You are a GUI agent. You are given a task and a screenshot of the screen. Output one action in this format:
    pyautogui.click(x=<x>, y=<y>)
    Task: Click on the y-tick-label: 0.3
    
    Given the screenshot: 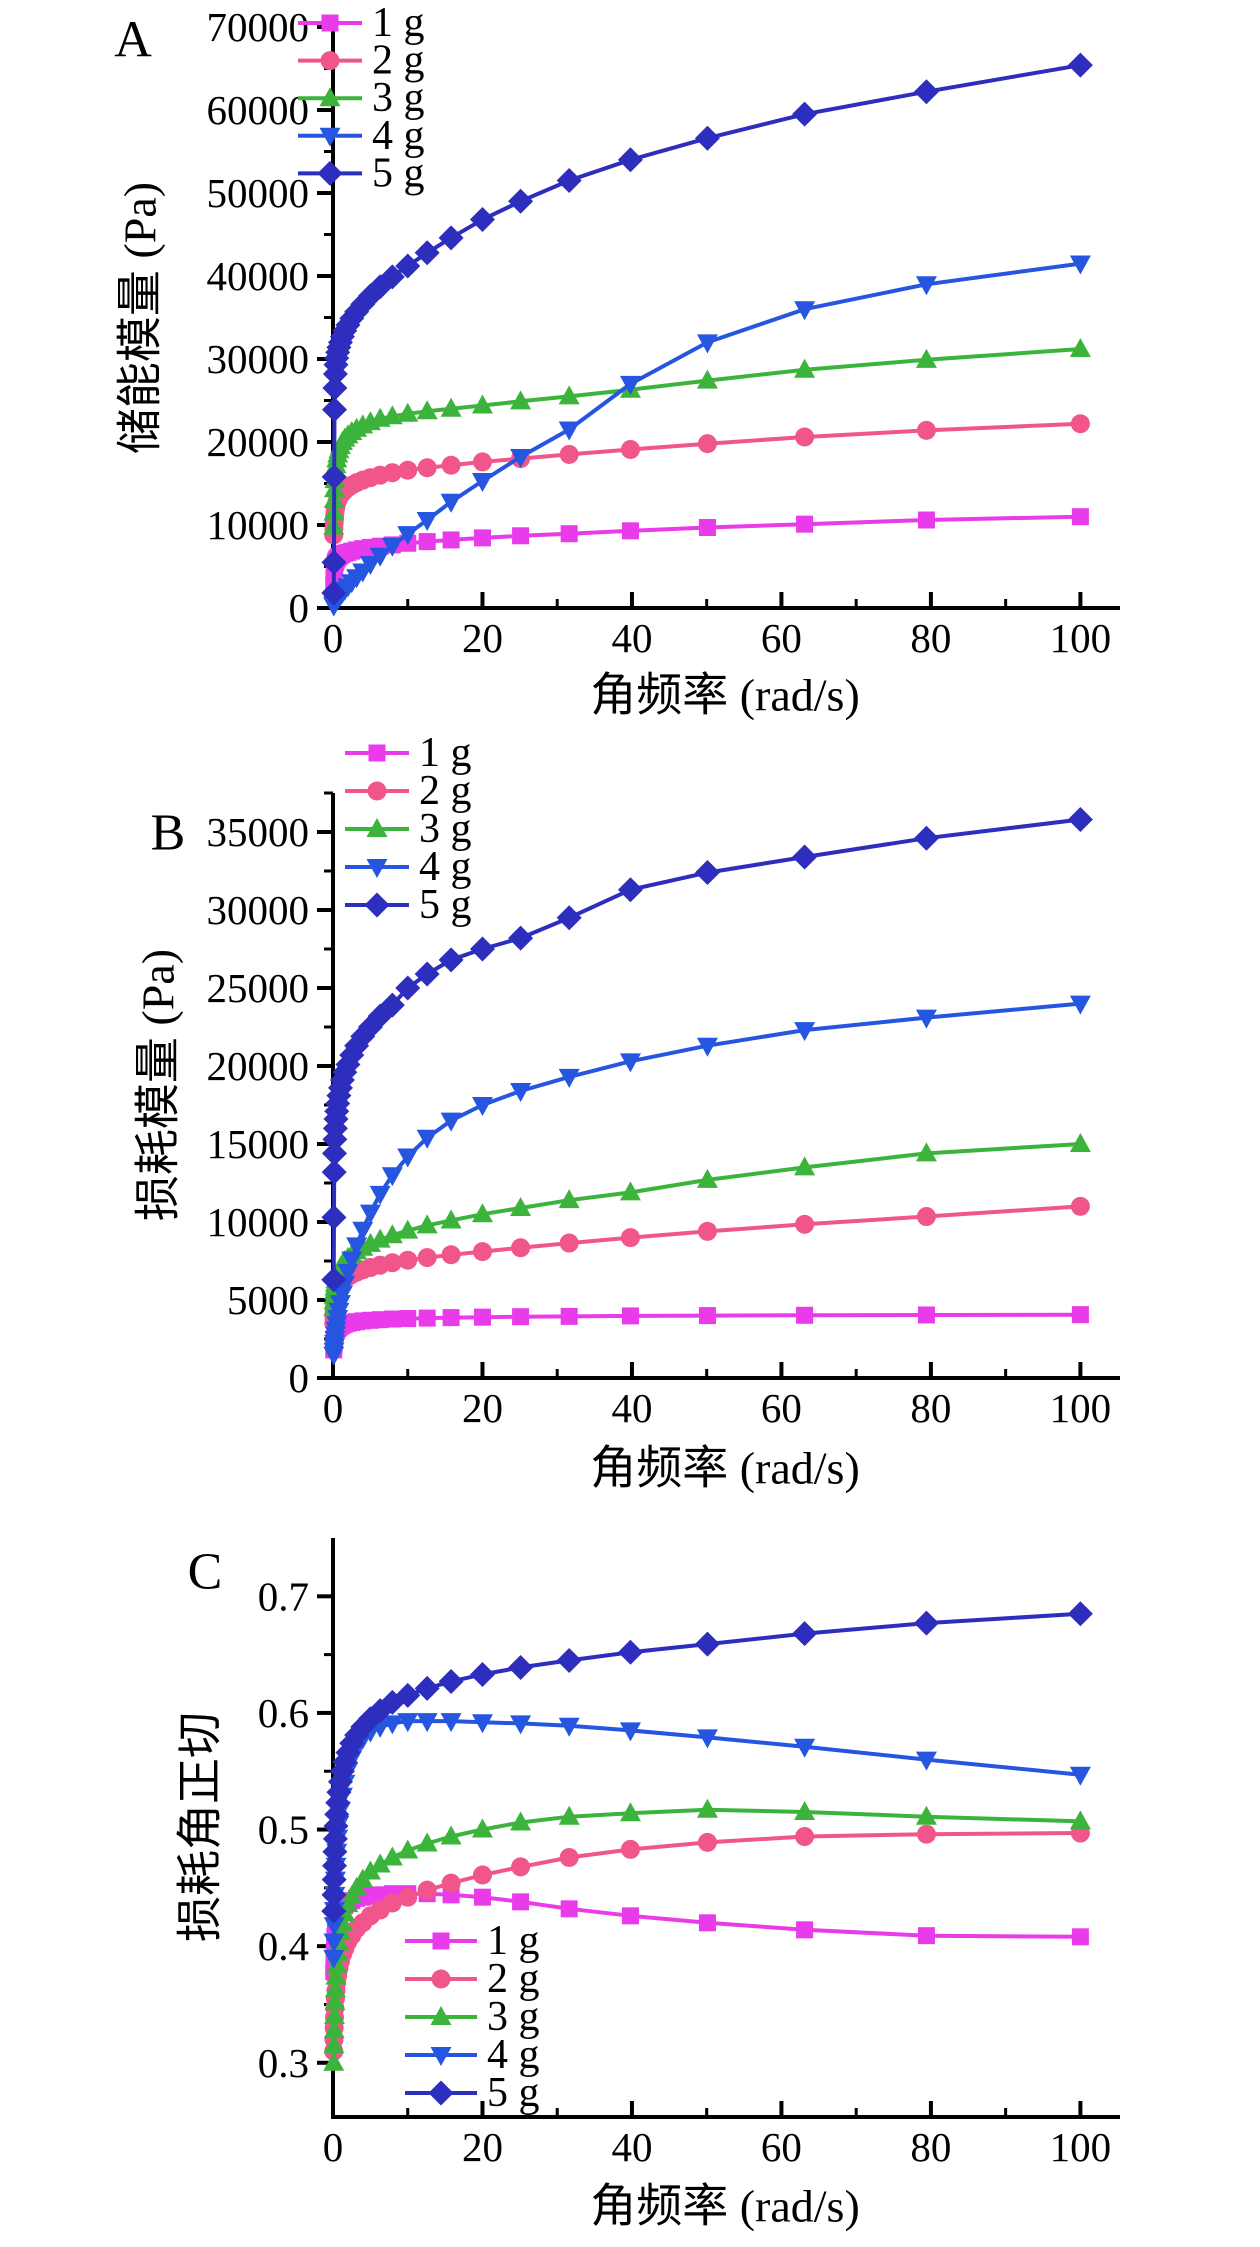 What is the action you would take?
    pyautogui.click(x=283, y=2063)
    